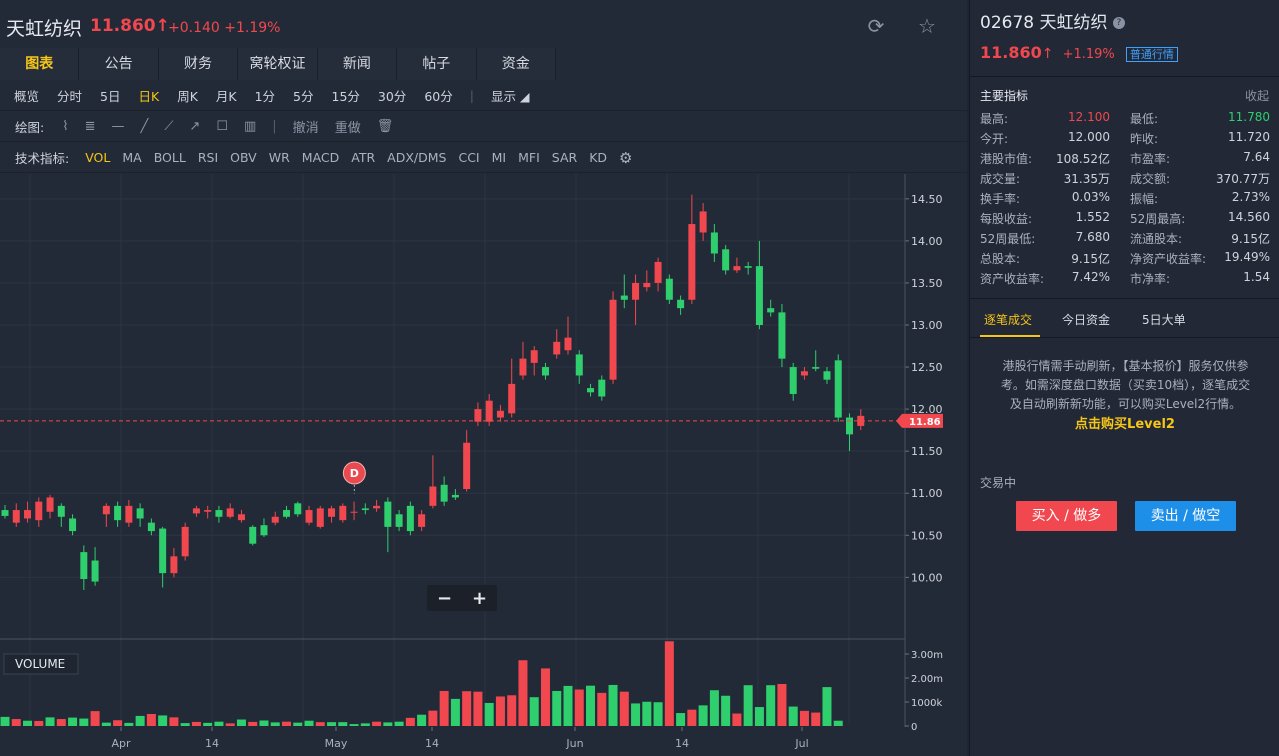 This screenshot has height=756, width=1279. Describe the element at coordinates (110, 96) in the screenshot. I see `period-2: 5日` at that location.